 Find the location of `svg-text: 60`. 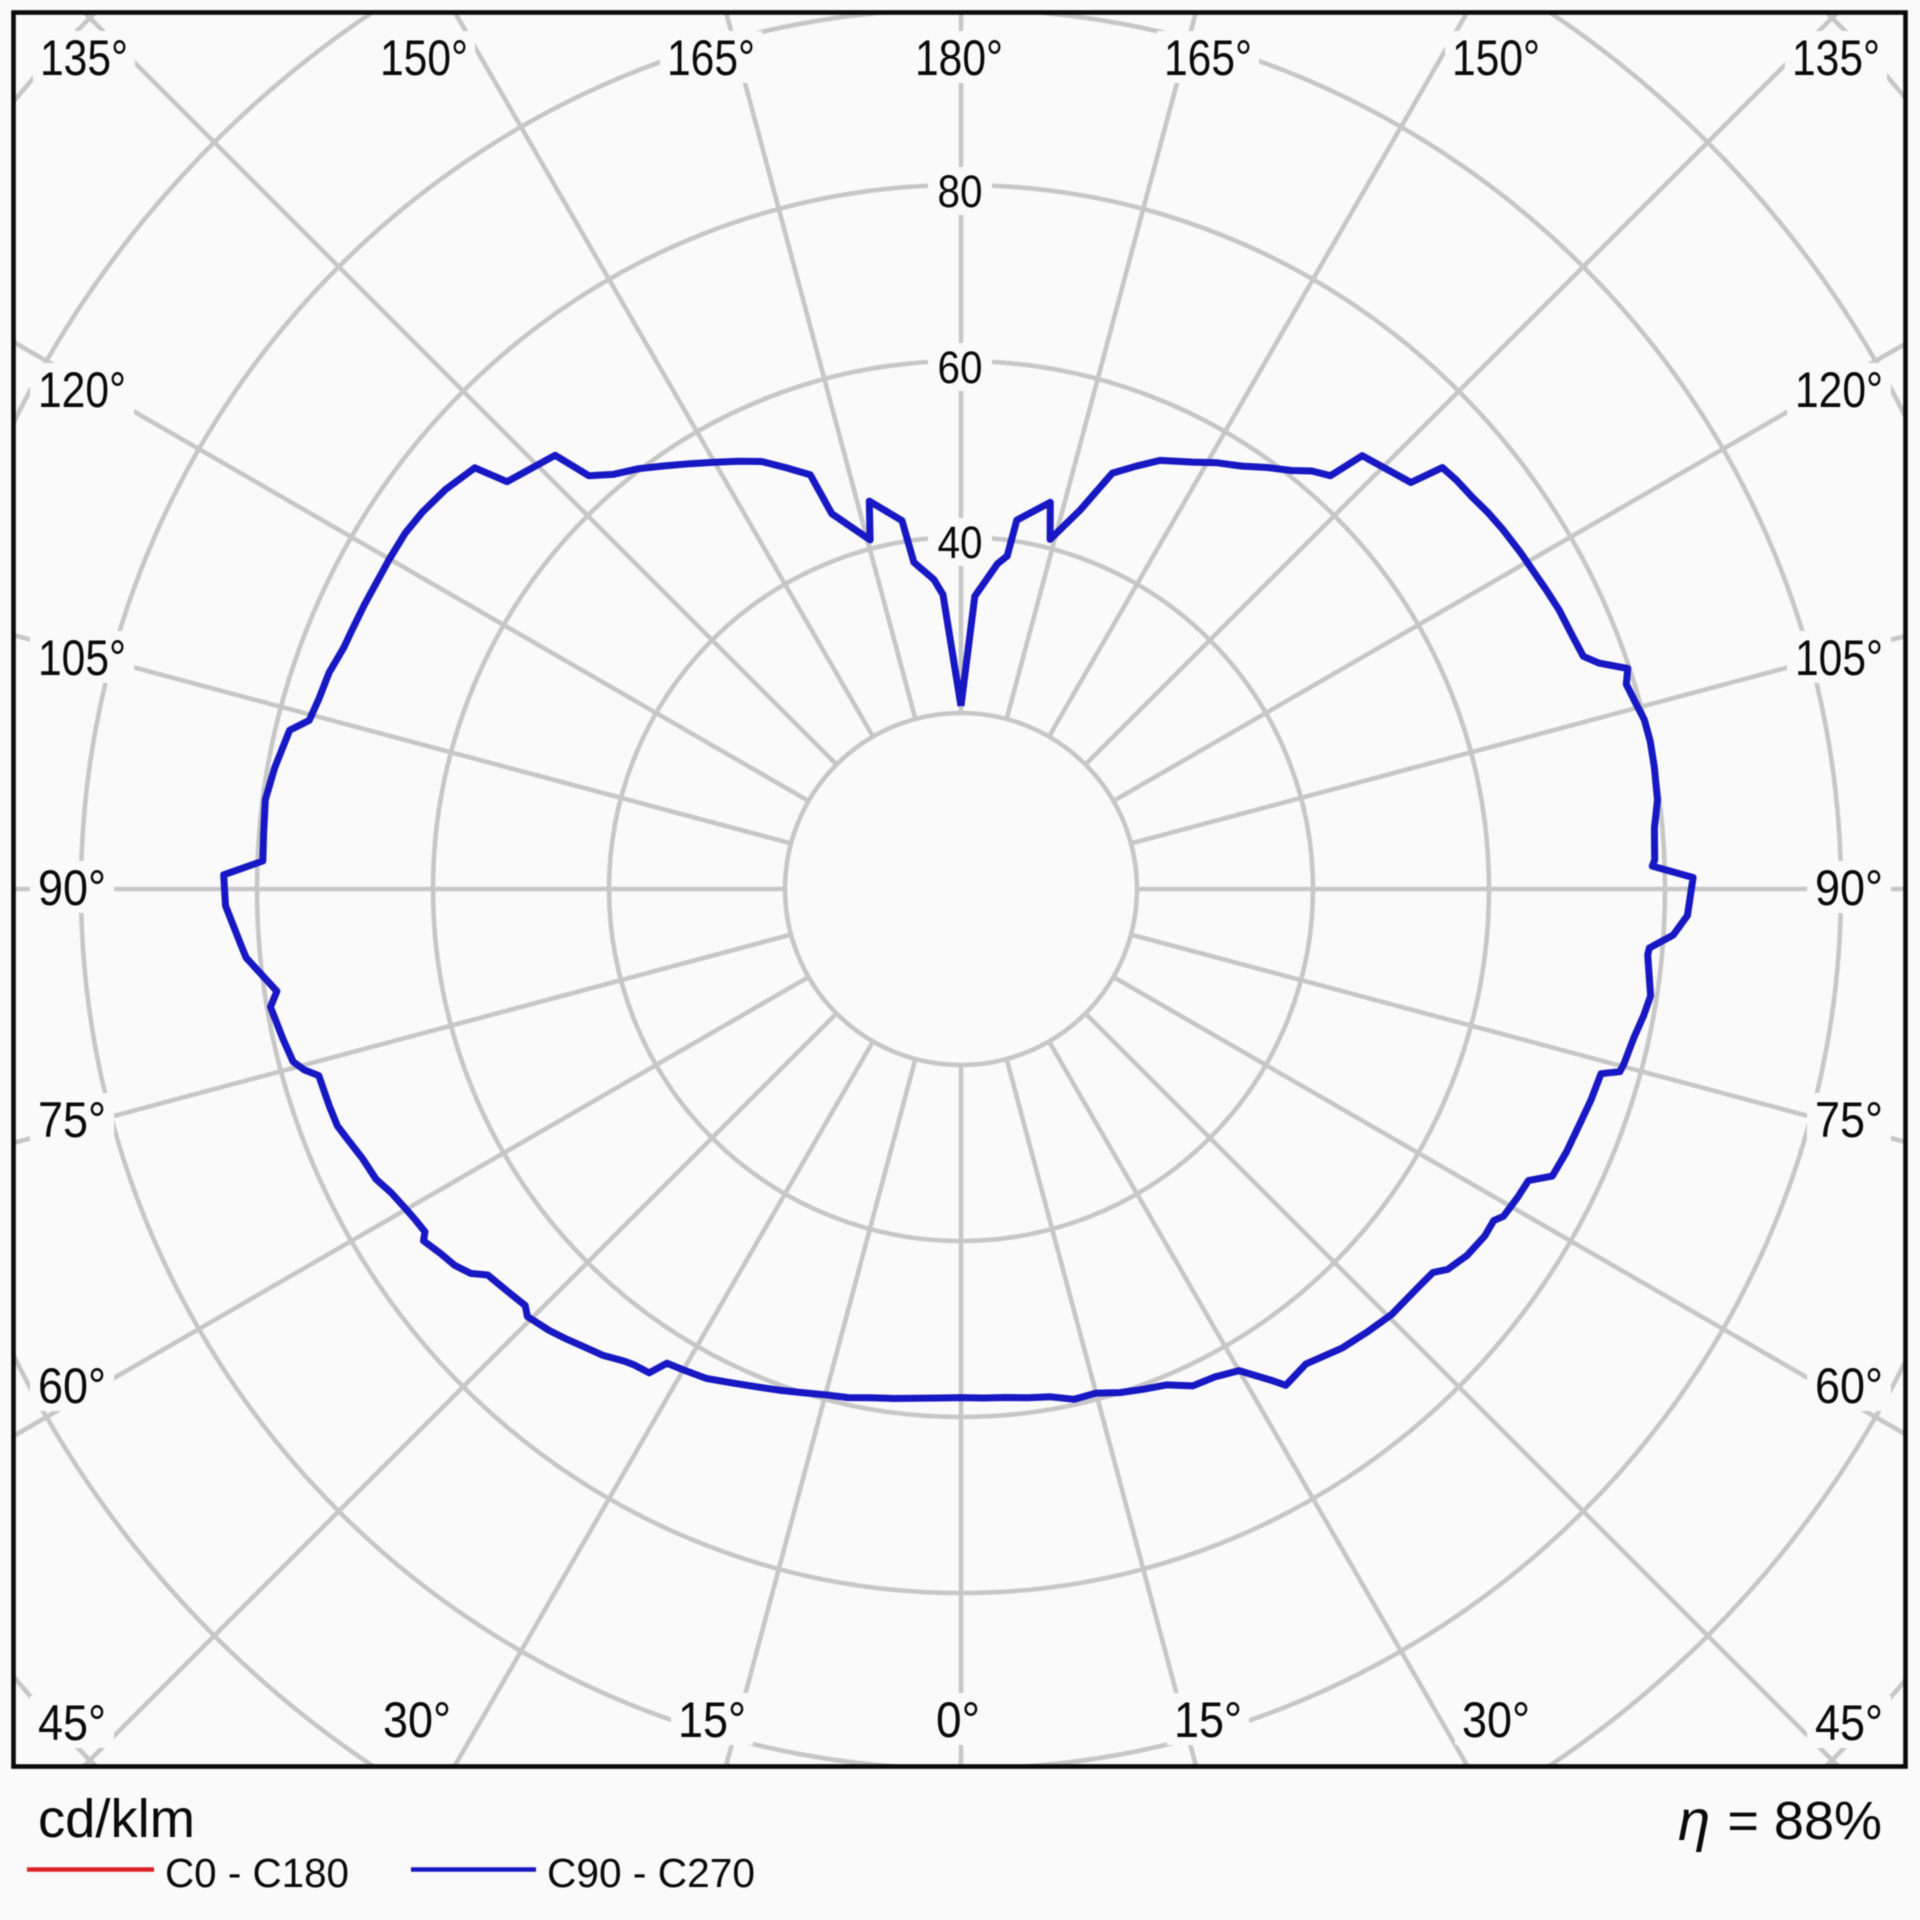

svg-text: 60 is located at coordinates (960, 367).